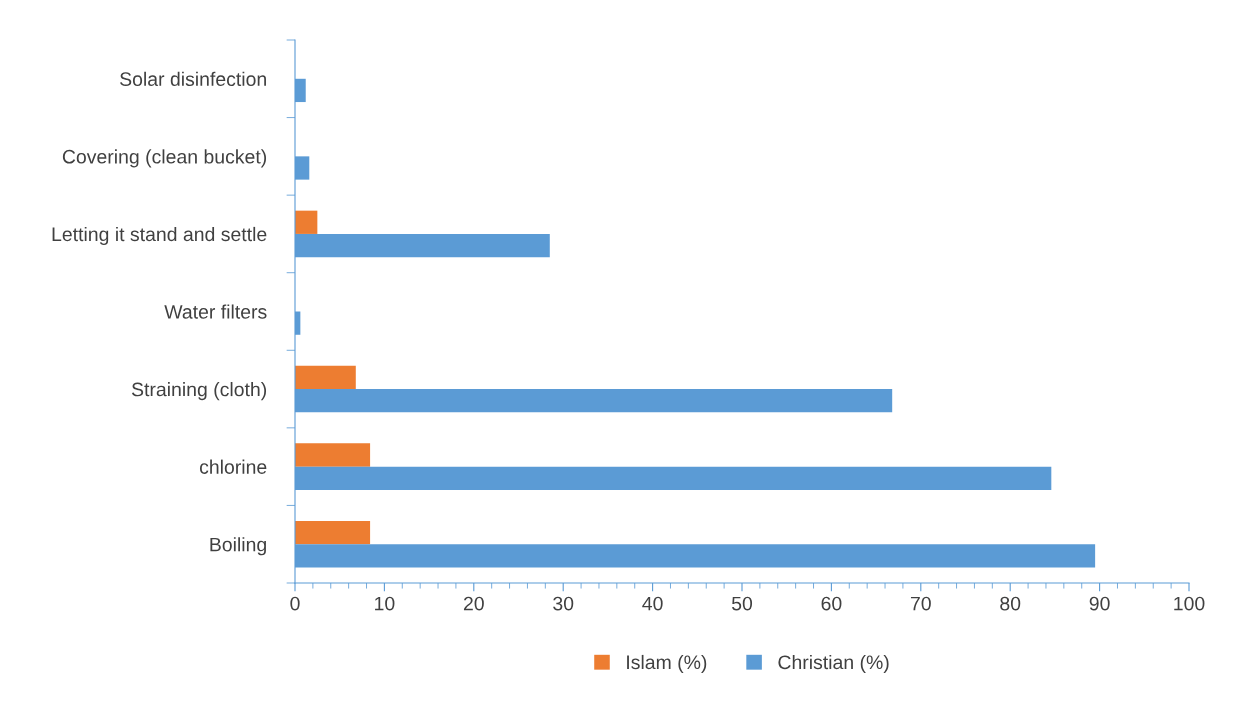  What do you see at coordinates (215, 311) in the screenshot?
I see `y-tick-label: Water filters` at bounding box center [215, 311].